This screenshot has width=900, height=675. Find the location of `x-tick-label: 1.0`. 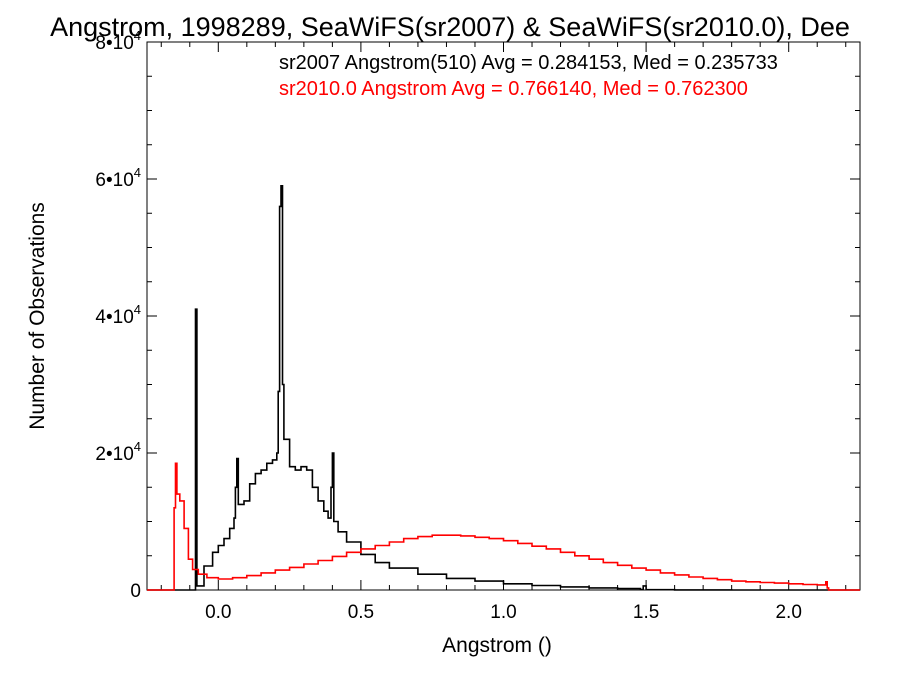

x-tick-label: 1.0 is located at coordinates (503, 612).